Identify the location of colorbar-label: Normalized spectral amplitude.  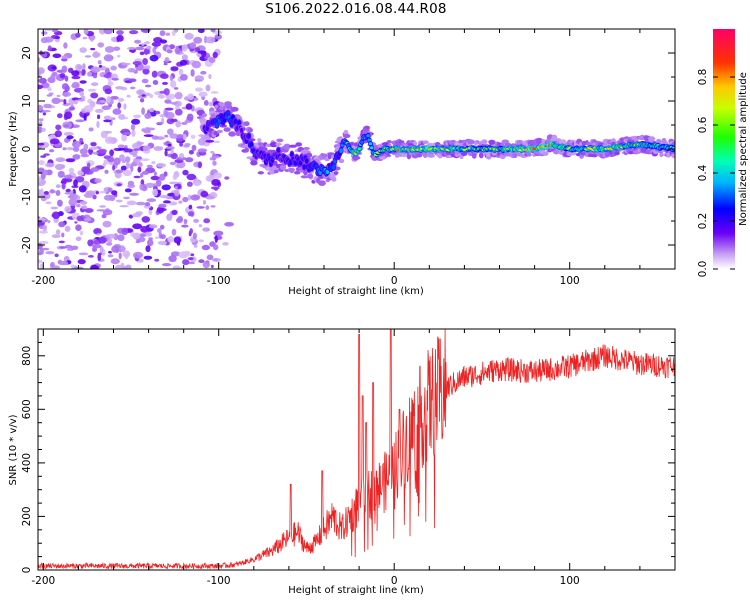
(743, 149).